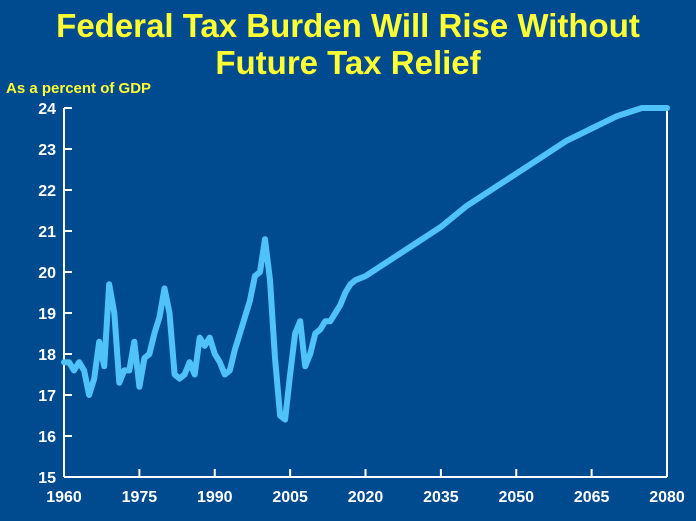 The width and height of the screenshot is (696, 521). What do you see at coordinates (366, 497) in the screenshot?
I see `x-tick-label: 2020` at bounding box center [366, 497].